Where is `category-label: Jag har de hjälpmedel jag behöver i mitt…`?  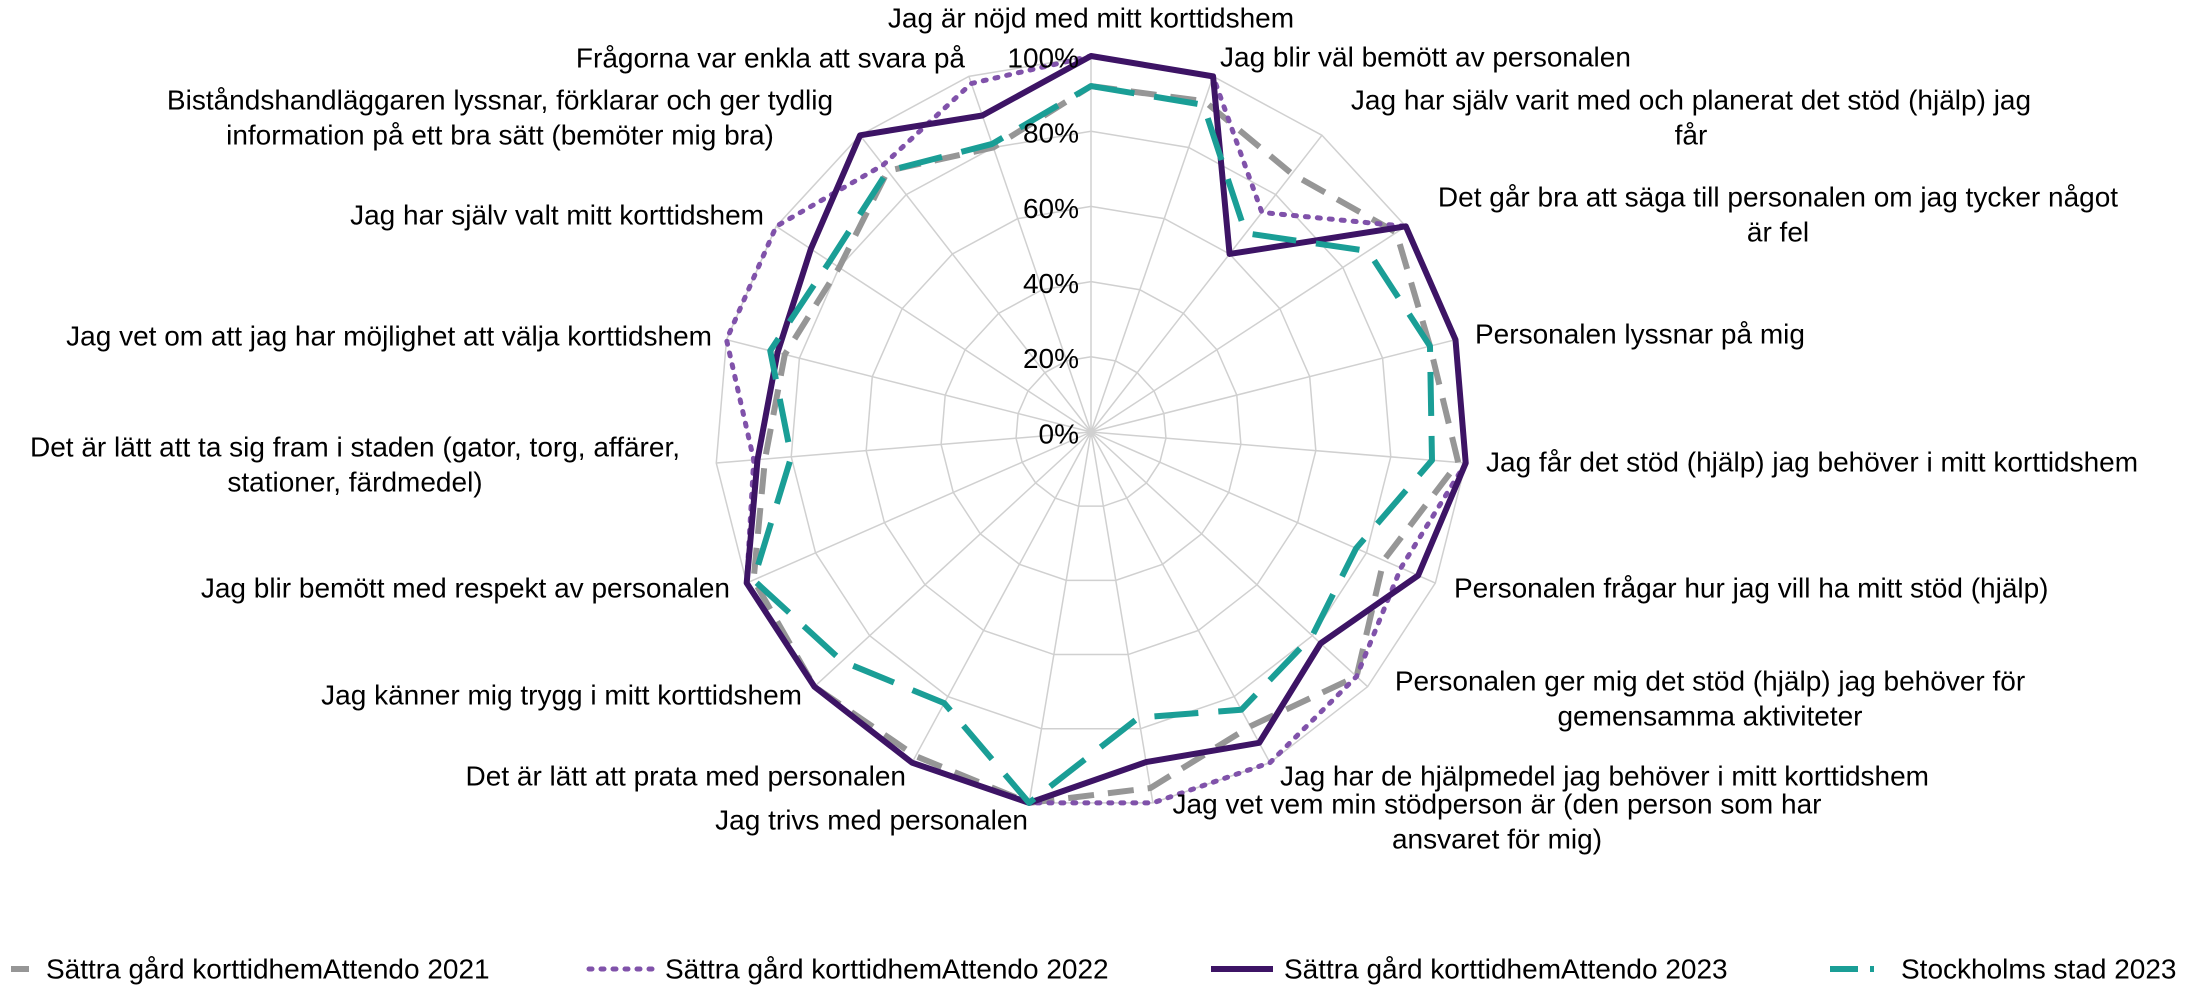
category-label: Jag har de hjälpmedel jag behöver i mitt… is located at coordinates (1604, 775).